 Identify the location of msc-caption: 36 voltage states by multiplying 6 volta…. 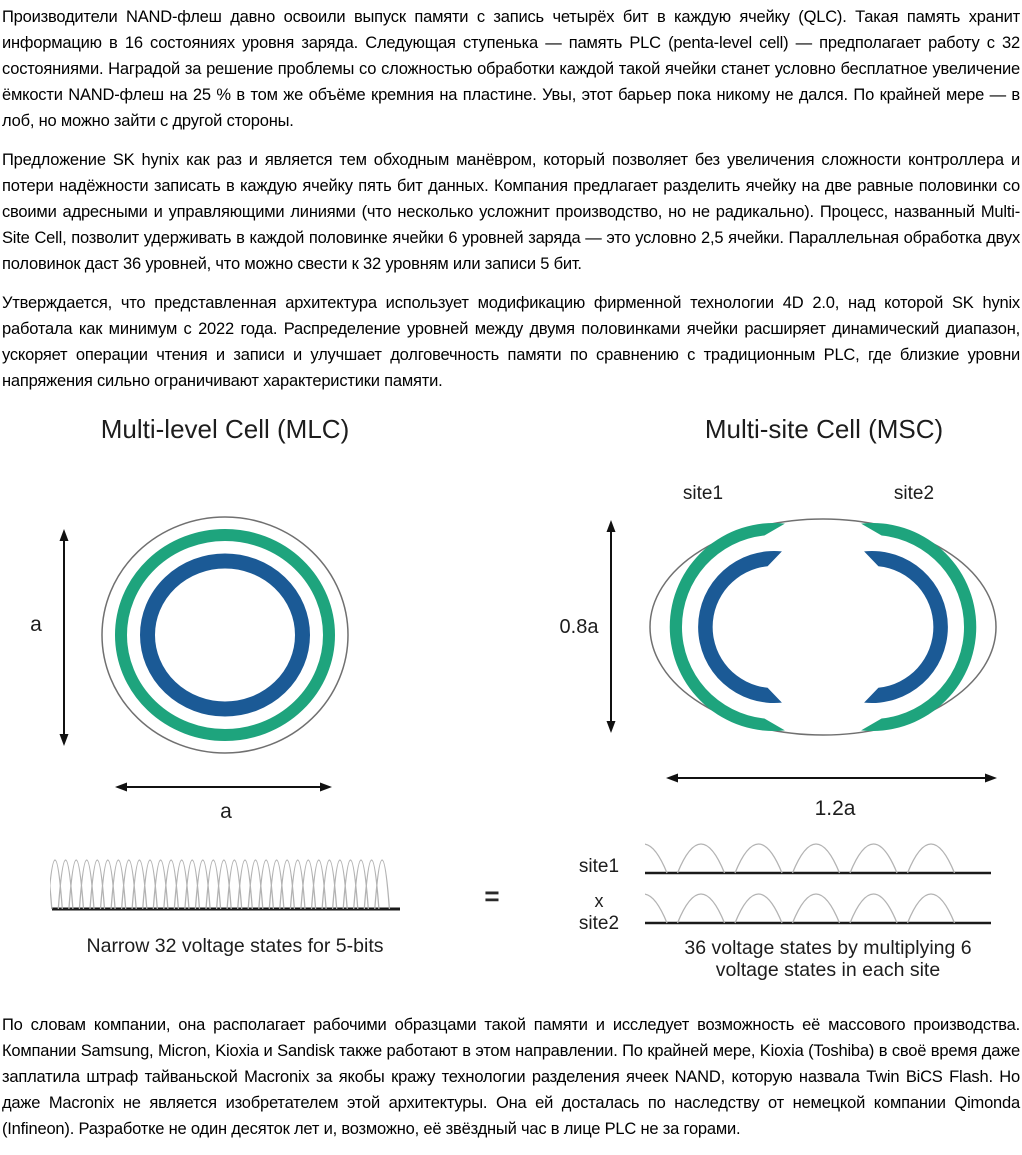
(828, 959).